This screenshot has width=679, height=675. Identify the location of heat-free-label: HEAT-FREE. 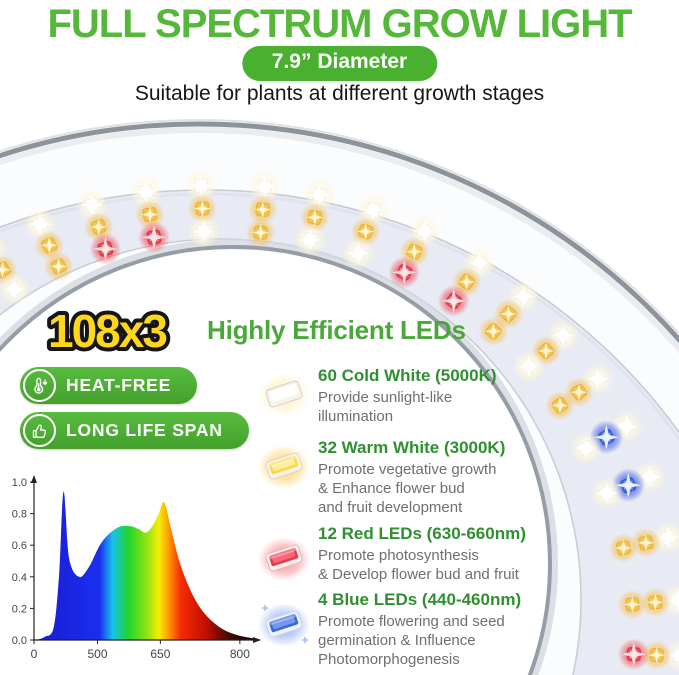
(119, 385).